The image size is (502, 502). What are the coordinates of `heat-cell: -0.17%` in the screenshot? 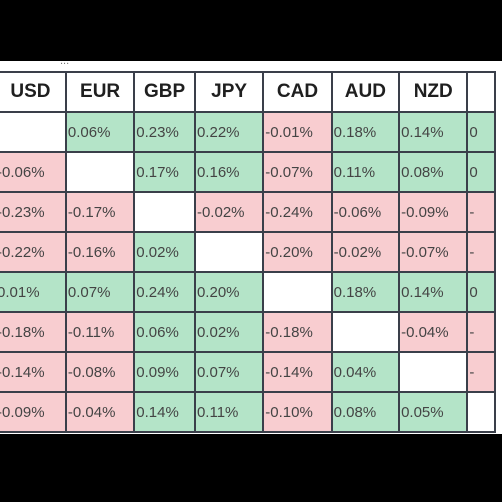 It's located at (100, 212).